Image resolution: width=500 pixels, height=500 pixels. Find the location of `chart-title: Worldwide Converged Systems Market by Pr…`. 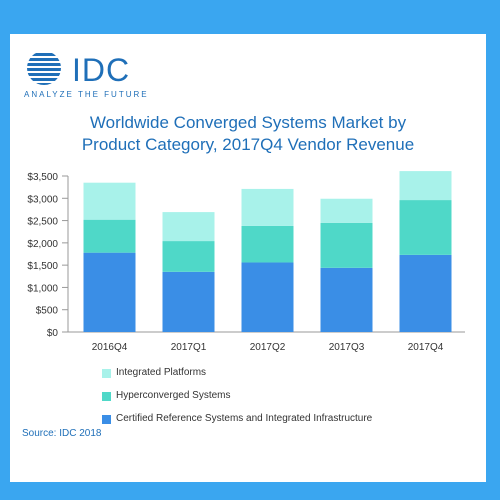

chart-title: Worldwide Converged Systems Market by Pr… is located at coordinates (248, 134).